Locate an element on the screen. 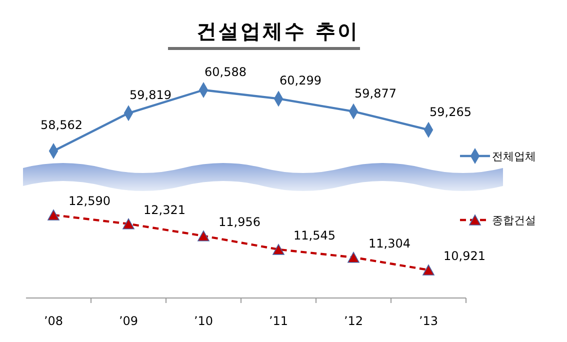 The width and height of the screenshot is (567, 342). x-tick-label: ’09 is located at coordinates (128, 321).